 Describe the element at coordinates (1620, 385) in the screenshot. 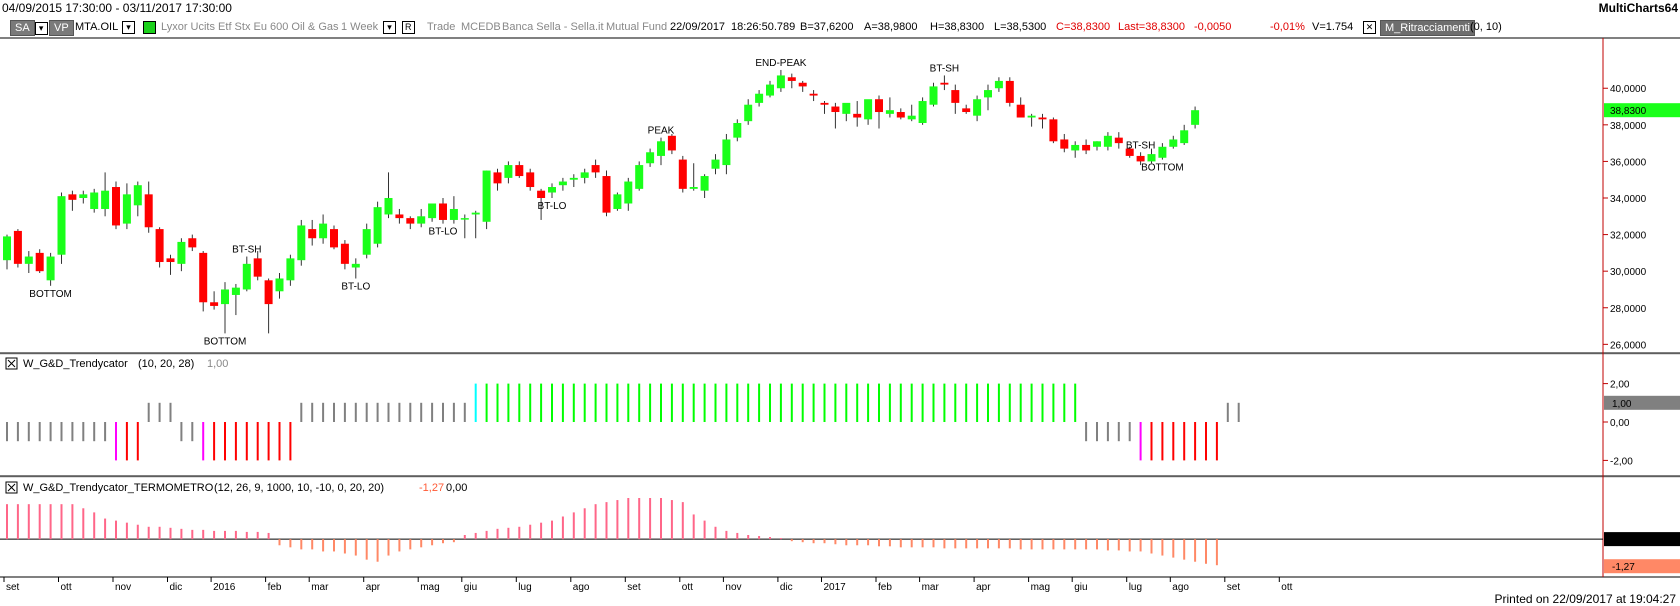

I see `axis-tick-label: 2,00` at that location.